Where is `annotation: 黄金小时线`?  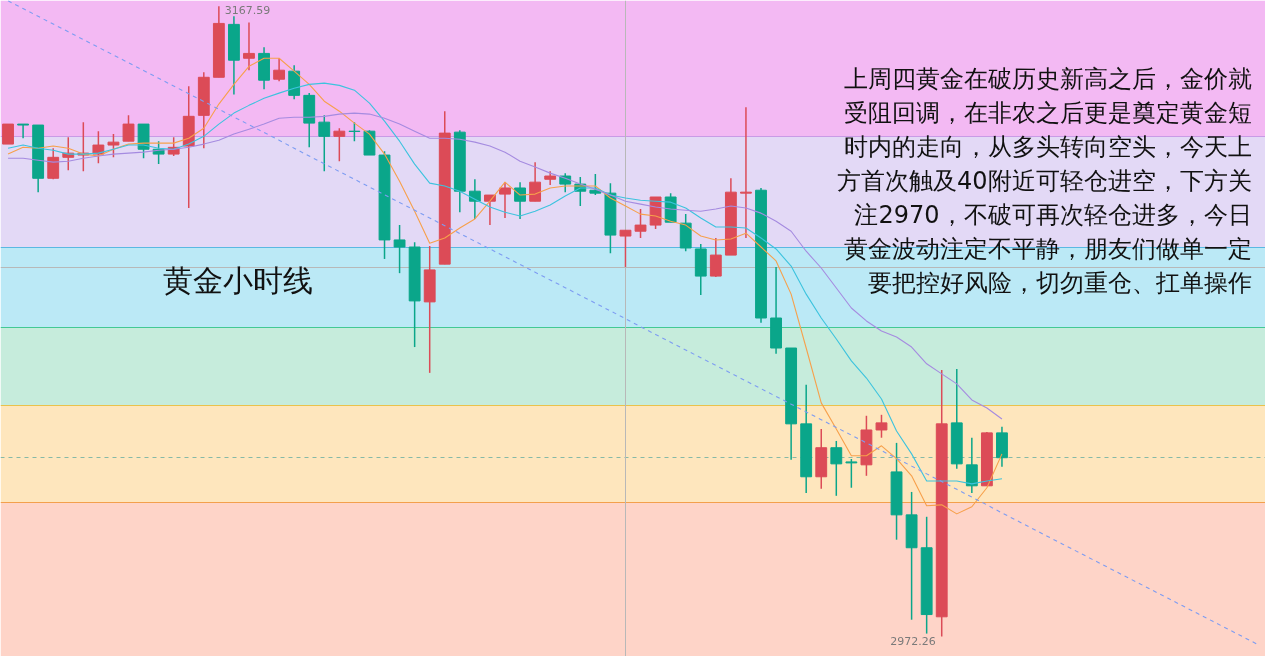 annotation: 黄金小时线 is located at coordinates (237, 280).